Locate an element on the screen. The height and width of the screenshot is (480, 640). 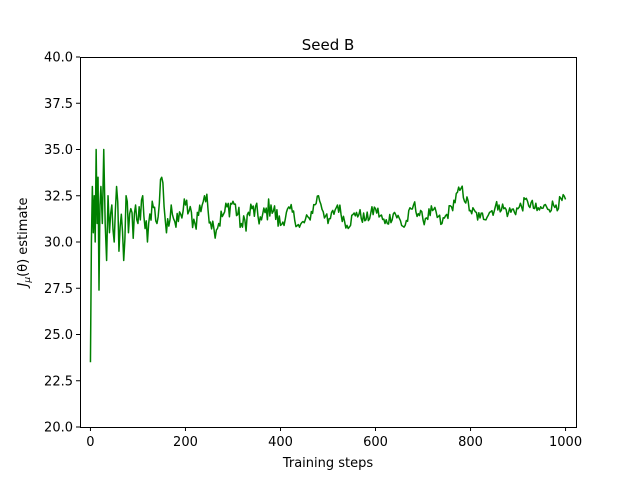
y-axis-ticks: 20.0 22.5 25.0 27.5 30.0 32.5 35.0 37.5 40.0 is located at coordinates (62, 243).